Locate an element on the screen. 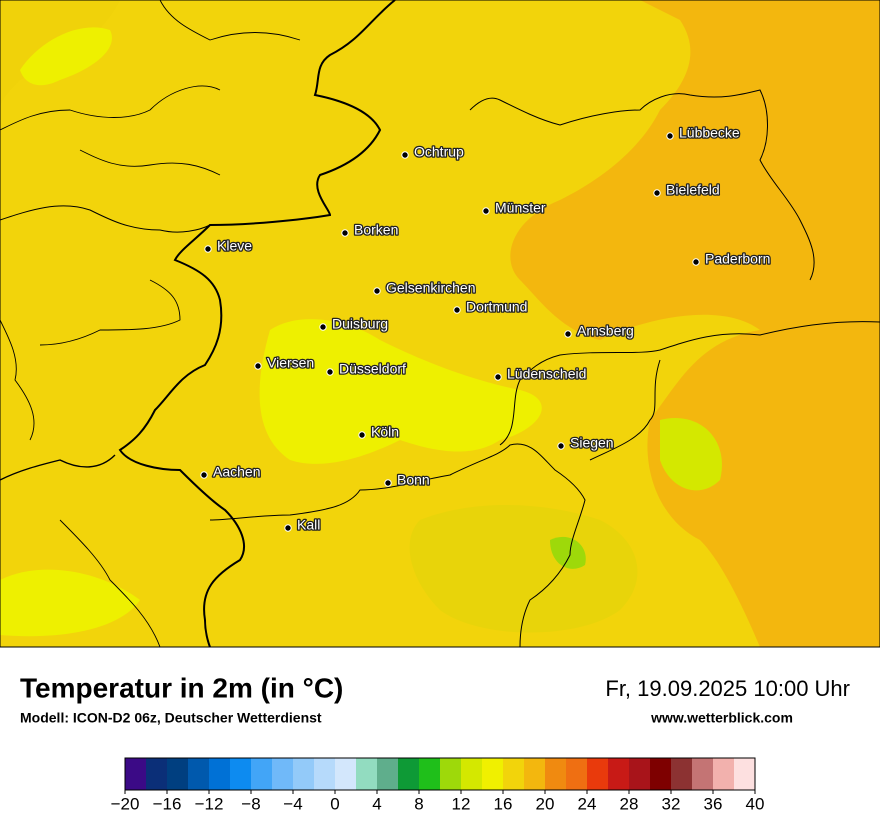  colorbar-tick-label: 24 is located at coordinates (587, 803).